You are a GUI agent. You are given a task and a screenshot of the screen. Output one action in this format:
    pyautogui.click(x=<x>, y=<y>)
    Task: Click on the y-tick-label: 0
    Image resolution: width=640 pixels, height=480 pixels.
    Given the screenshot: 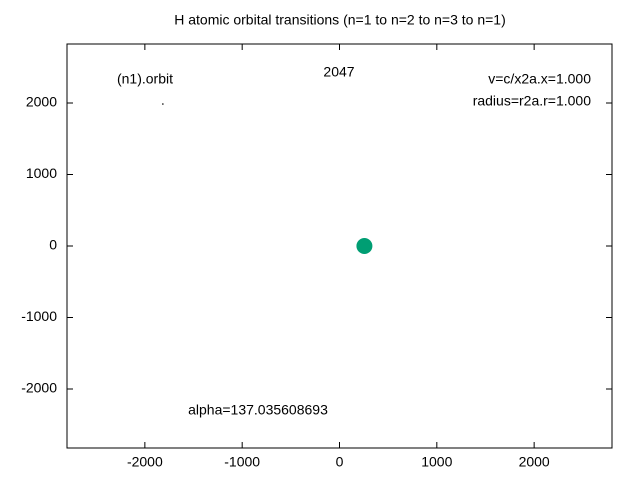 What is the action you would take?
    pyautogui.click(x=53, y=245)
    